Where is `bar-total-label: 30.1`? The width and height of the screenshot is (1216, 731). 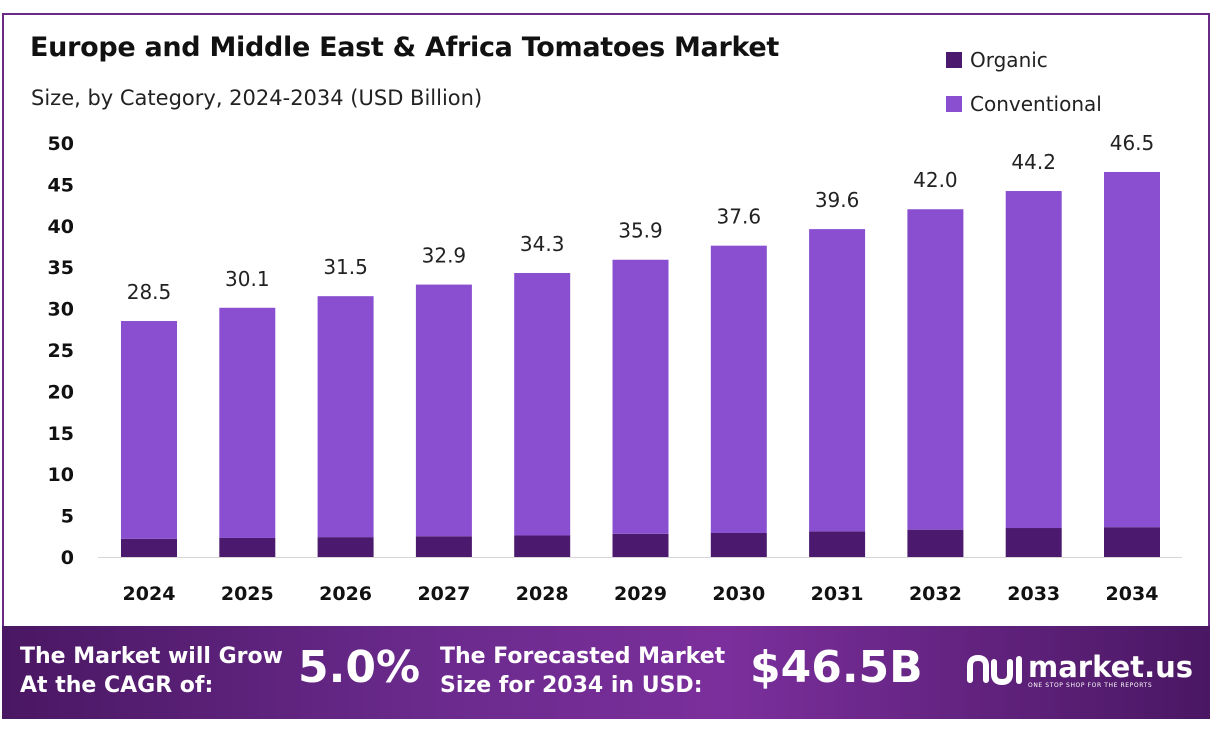
bar-total-label: 30.1 is located at coordinates (247, 279).